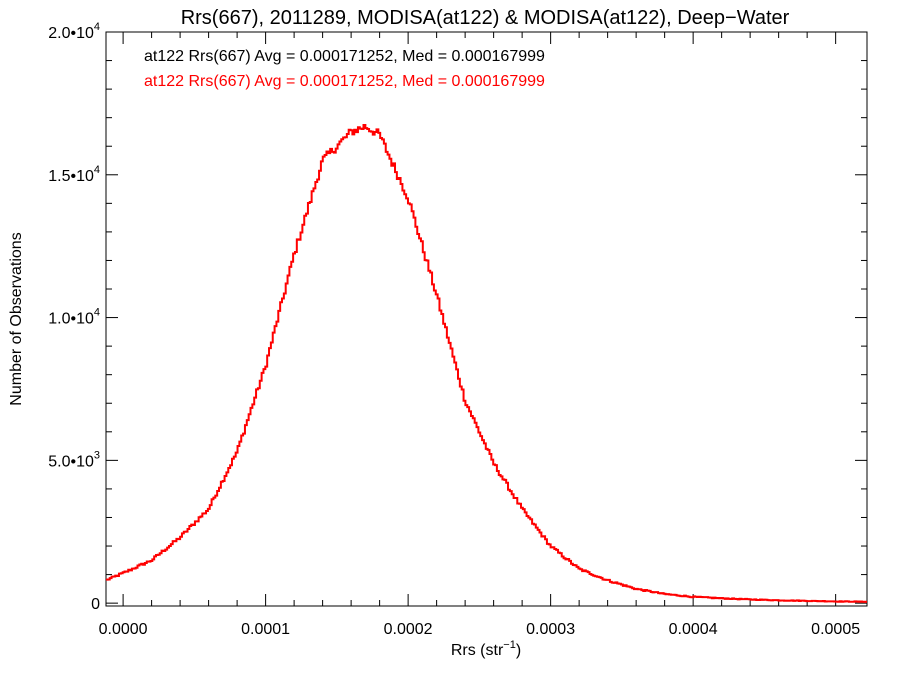 This screenshot has height=675, width=900. I want to click on x-tick-label: 0.0001, so click(265, 629).